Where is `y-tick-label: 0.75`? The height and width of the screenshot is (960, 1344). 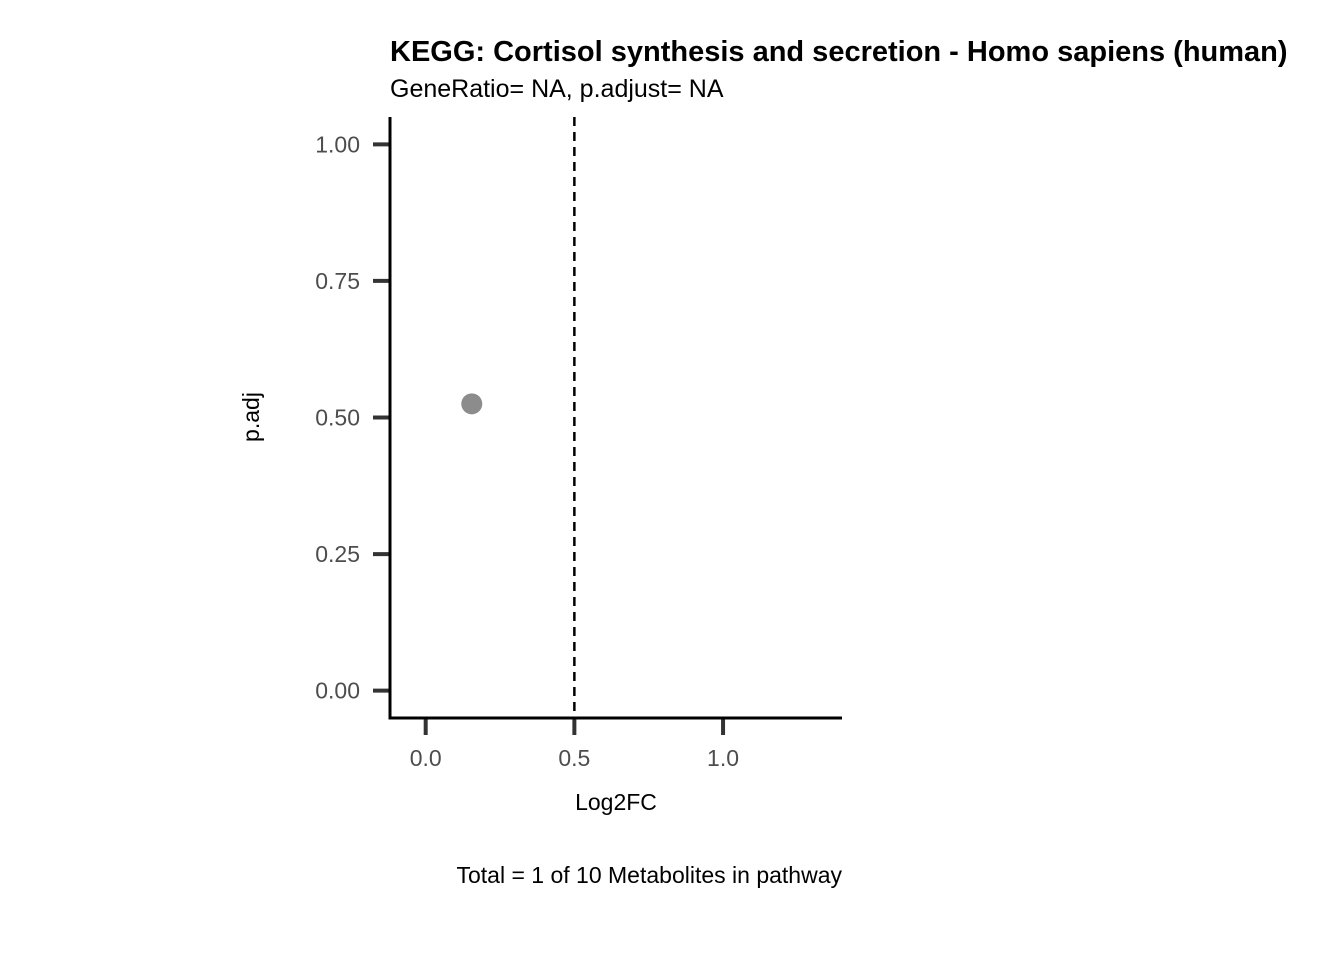 y-tick-label: 0.75 is located at coordinates (337, 281).